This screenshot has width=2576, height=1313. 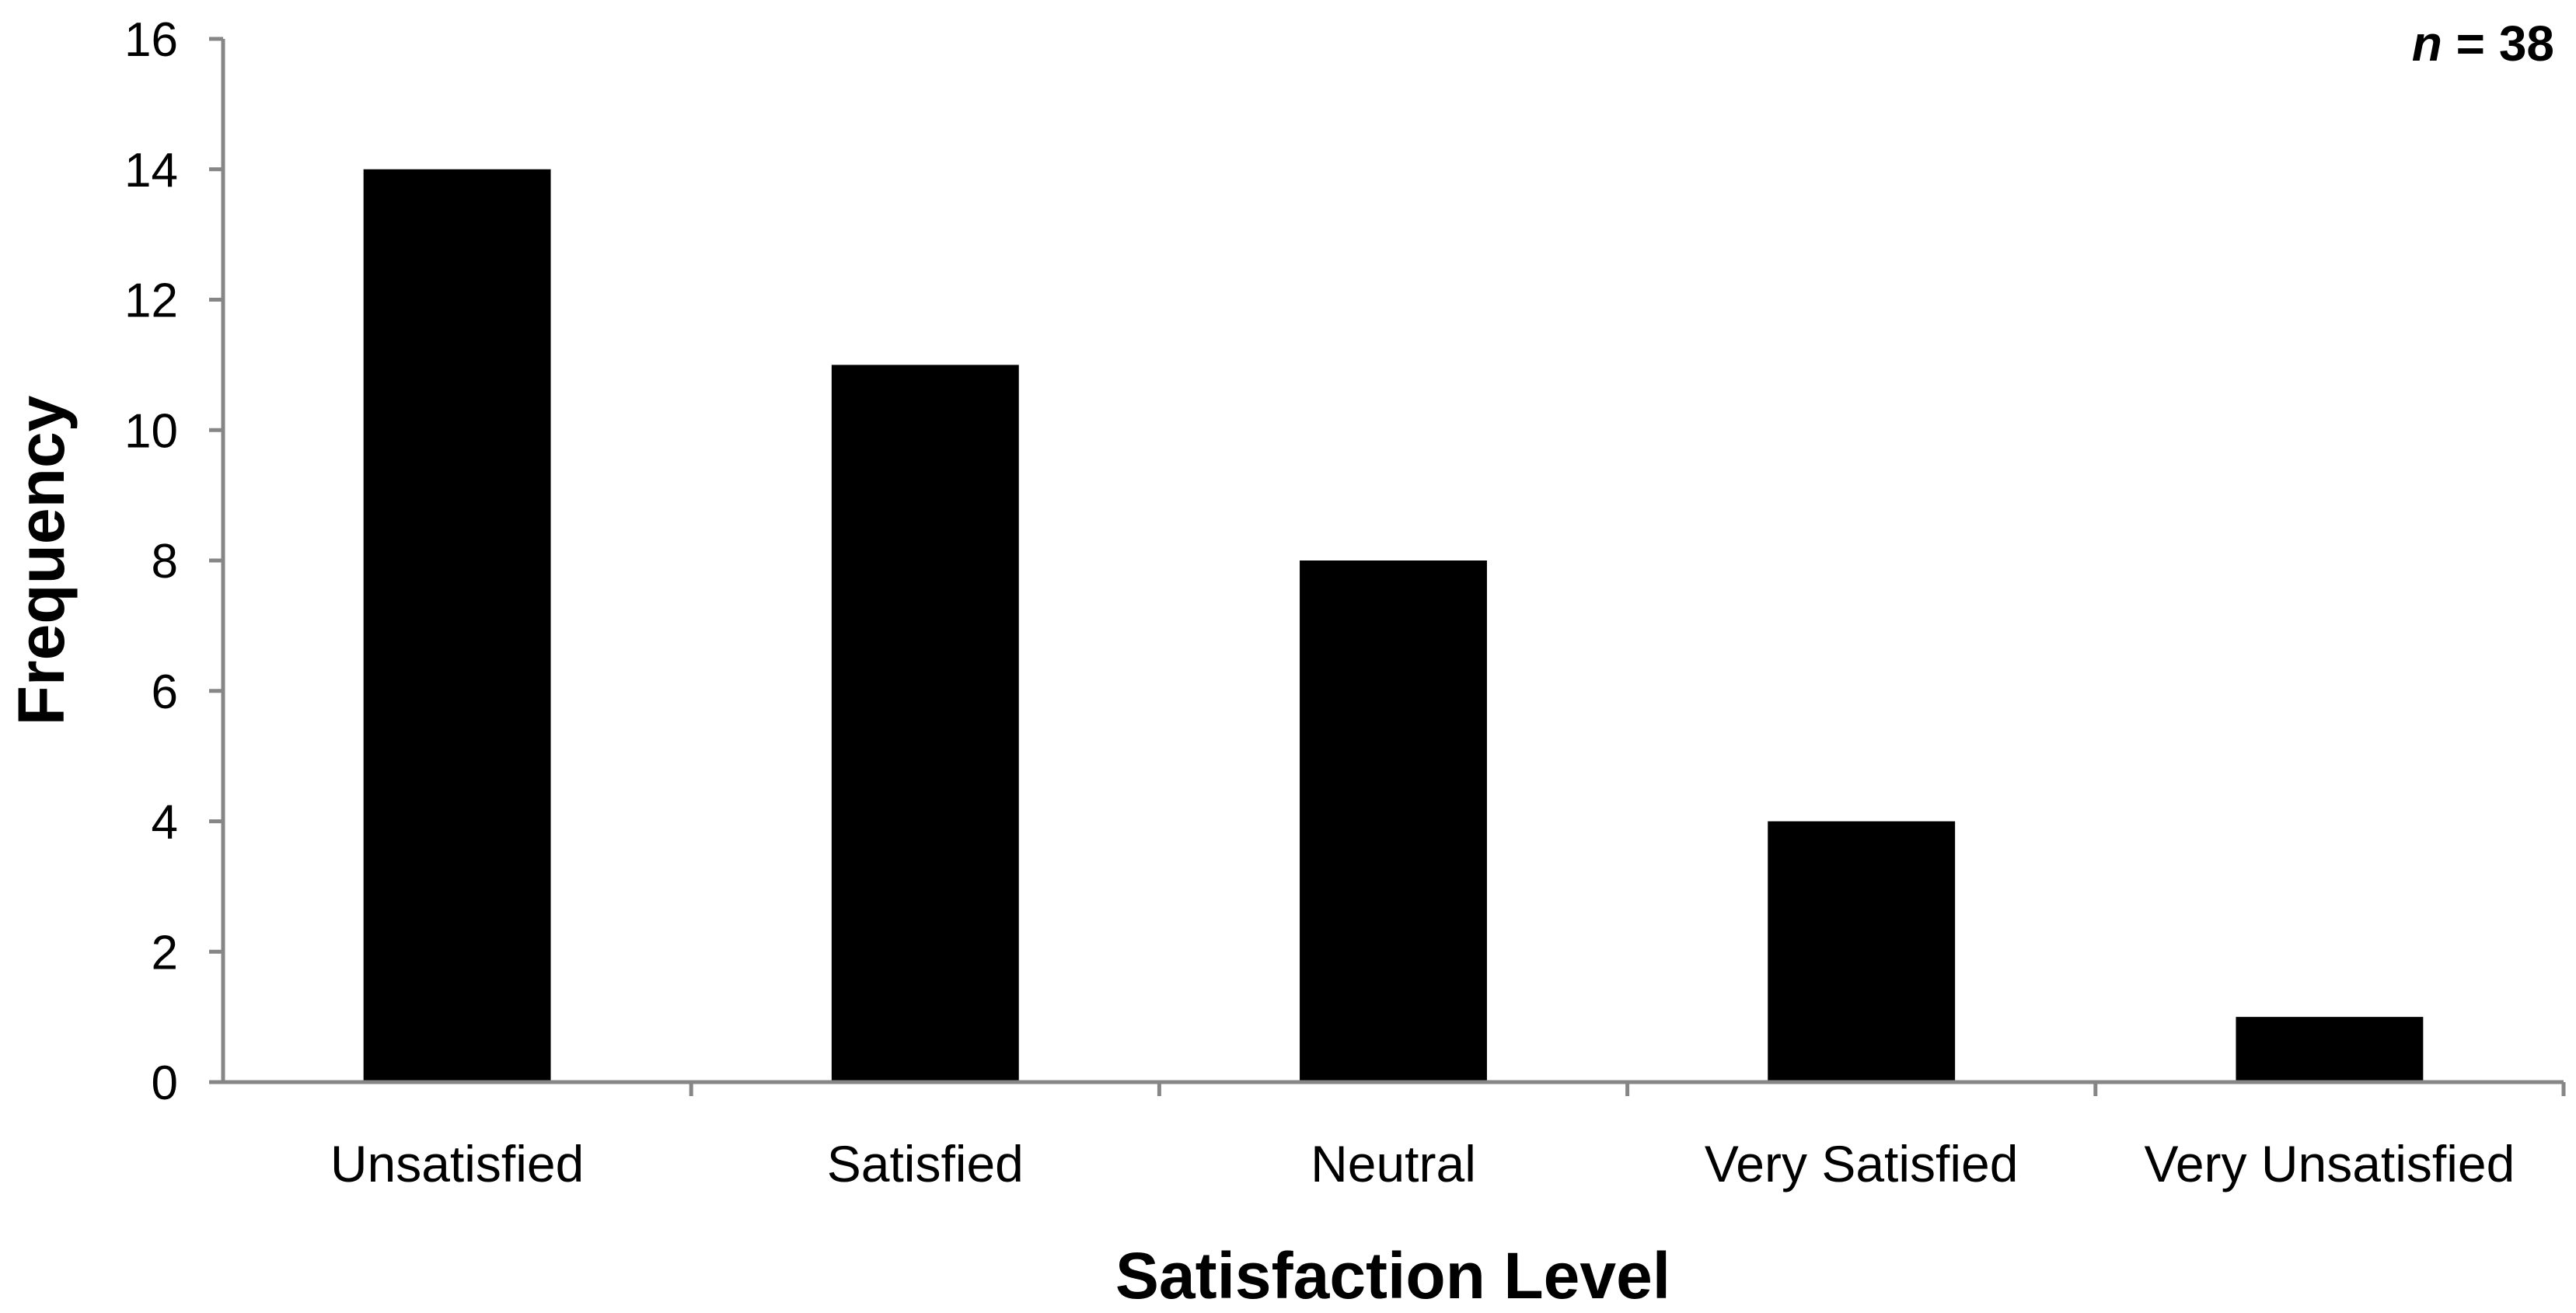 I want to click on bar-neutral, so click(x=1394, y=821).